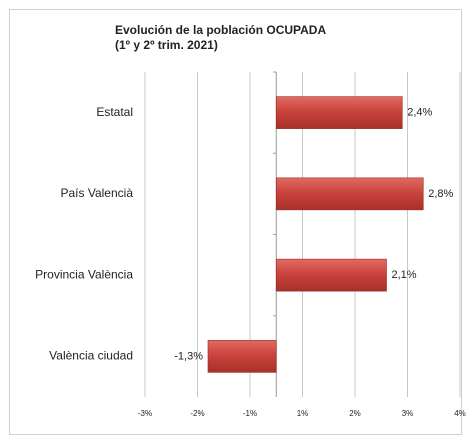 The image size is (466, 439). I want to click on y-tick-label: Estatal, so click(114, 112).